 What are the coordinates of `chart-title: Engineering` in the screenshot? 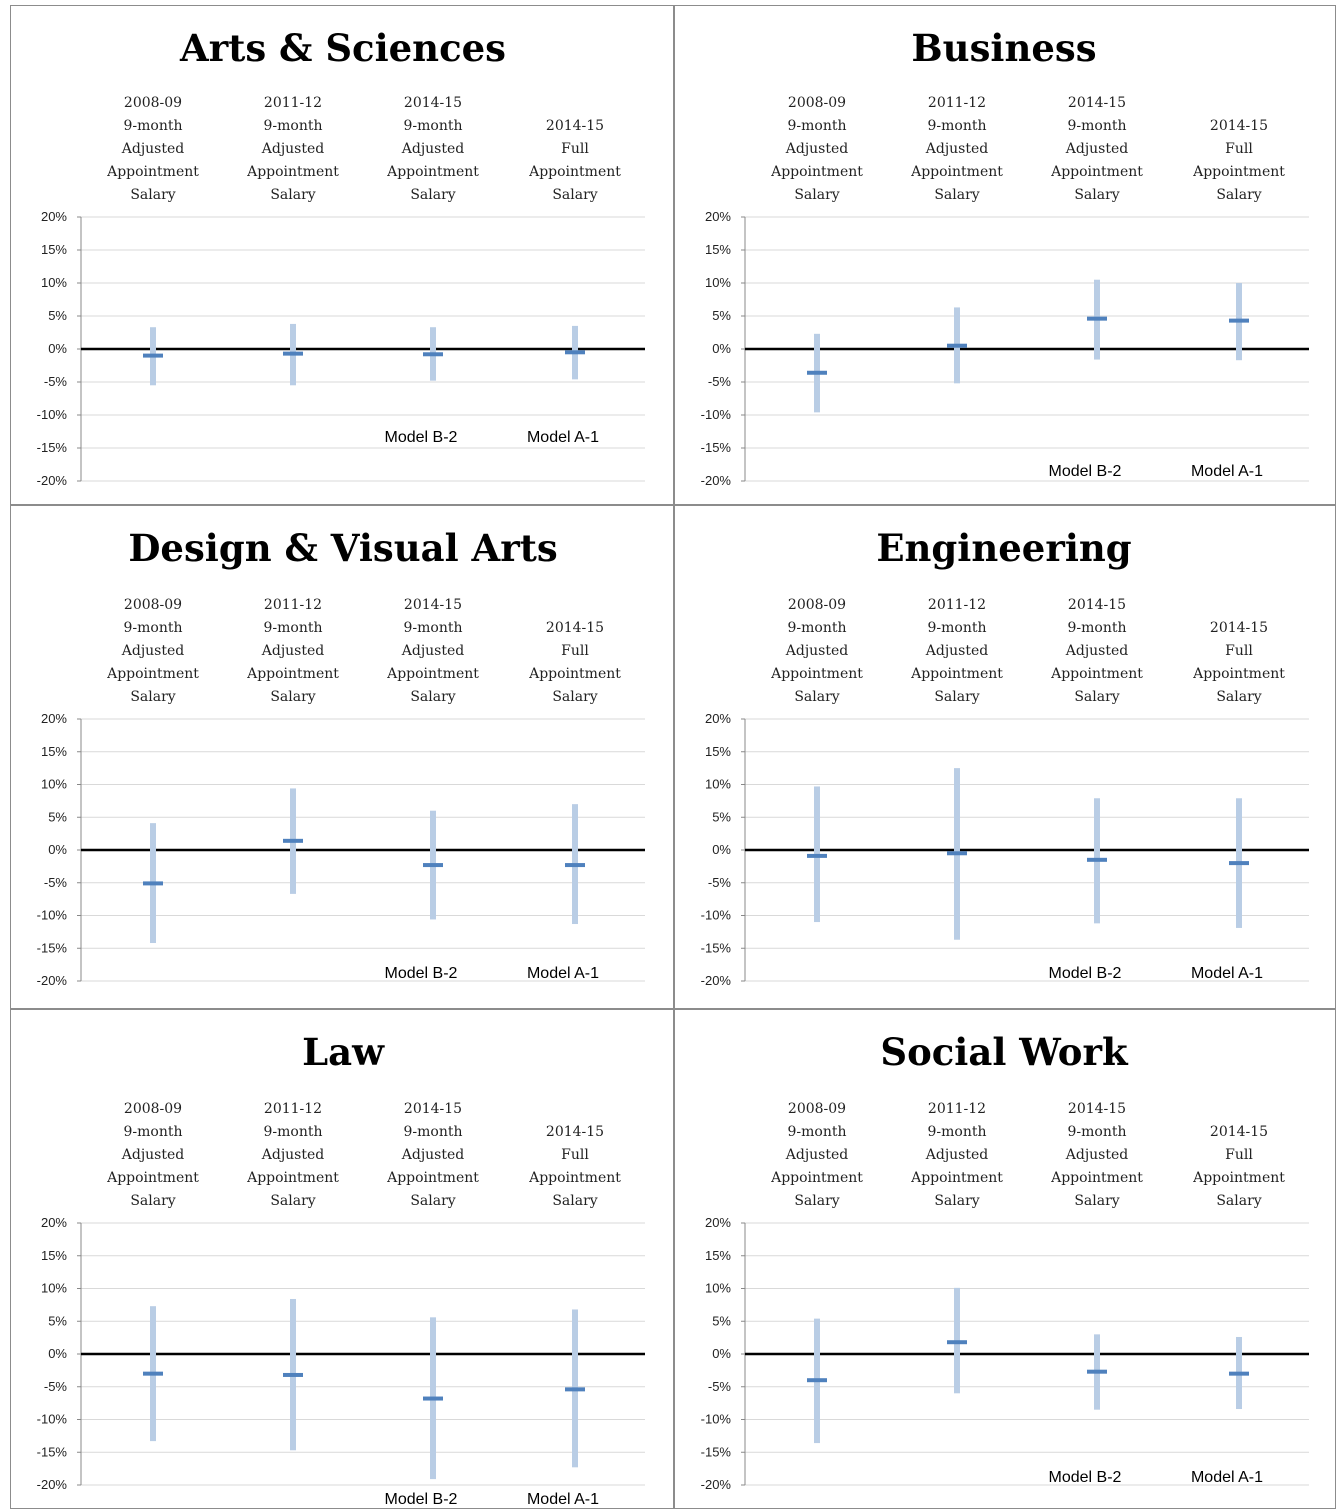 It's located at (1003, 548).